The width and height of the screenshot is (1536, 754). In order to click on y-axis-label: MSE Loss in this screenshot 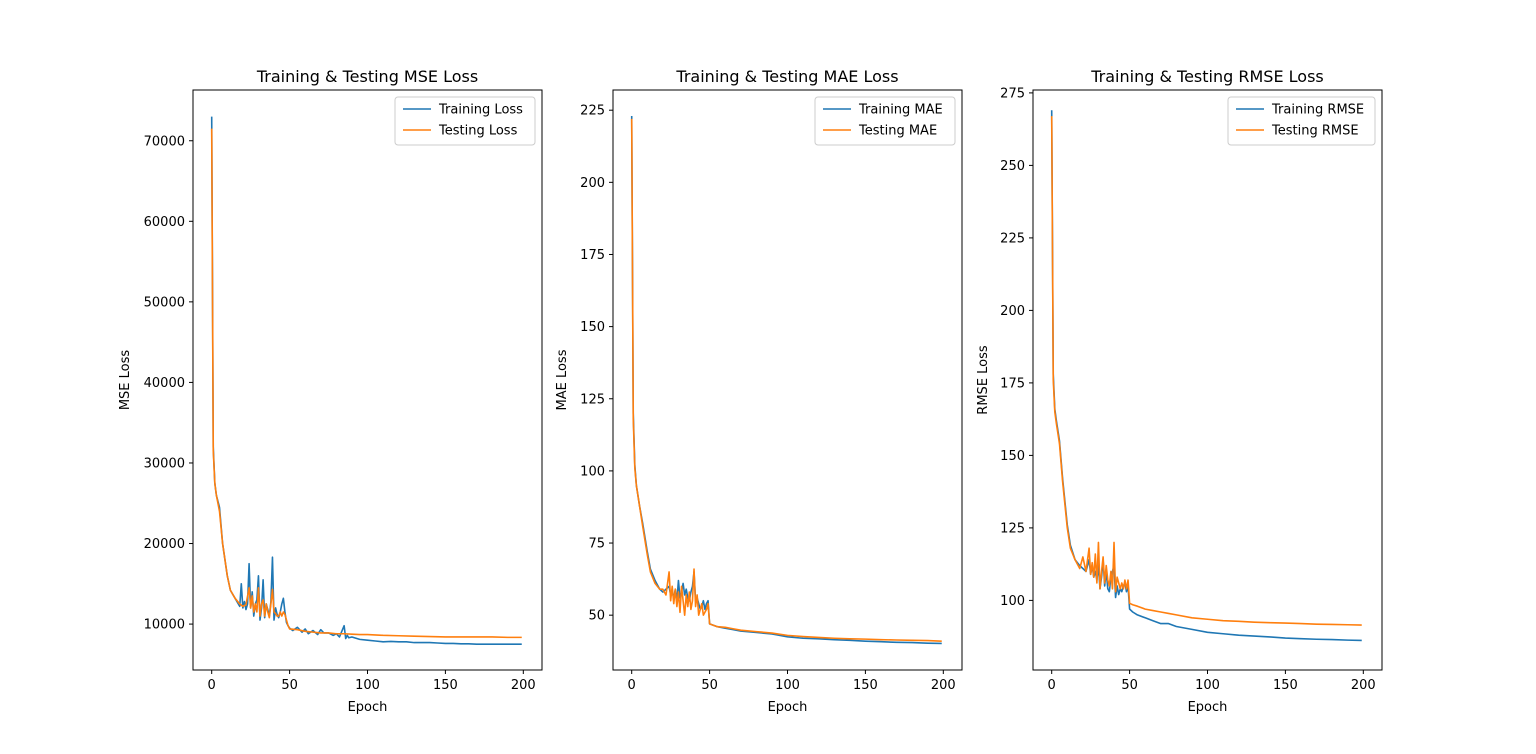, I will do `click(125, 380)`.